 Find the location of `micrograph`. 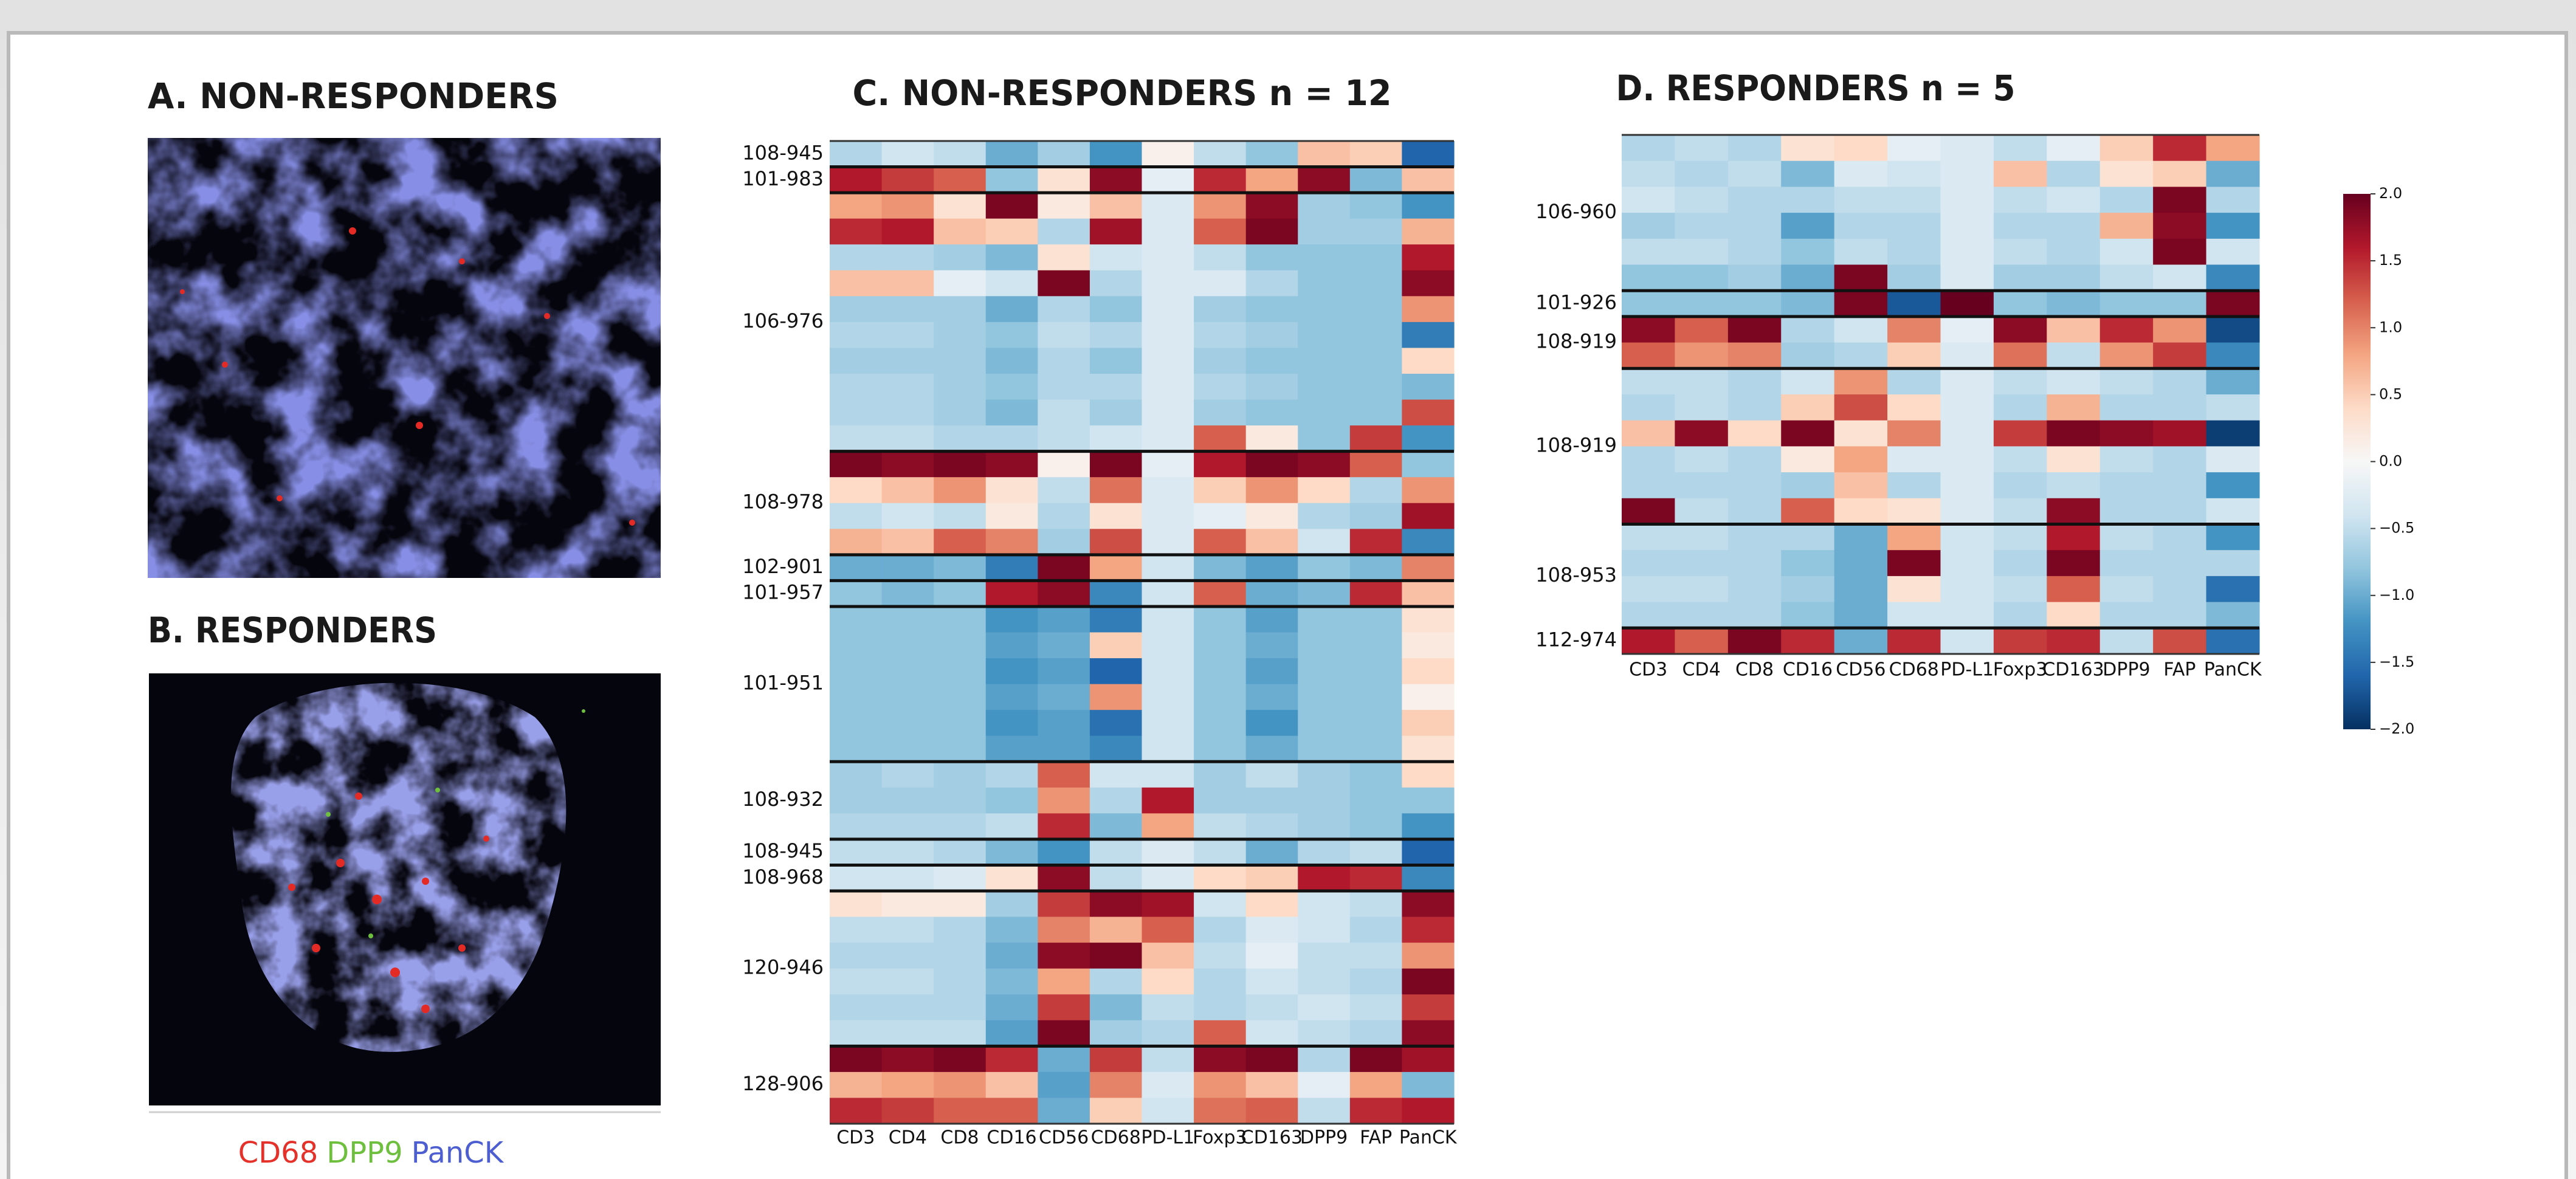

micrograph is located at coordinates (405, 889).